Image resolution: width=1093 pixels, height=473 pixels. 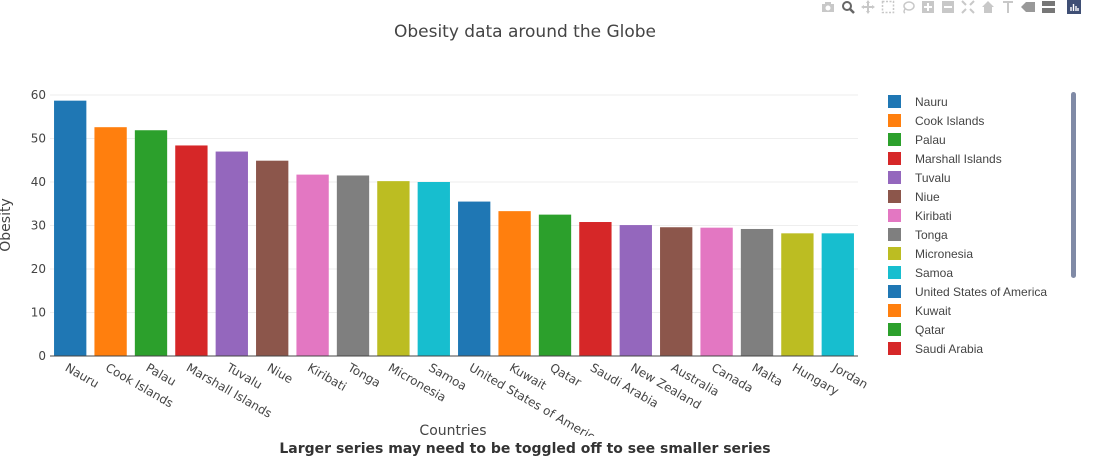 I want to click on legend-item: Kiribati, so click(x=978, y=215).